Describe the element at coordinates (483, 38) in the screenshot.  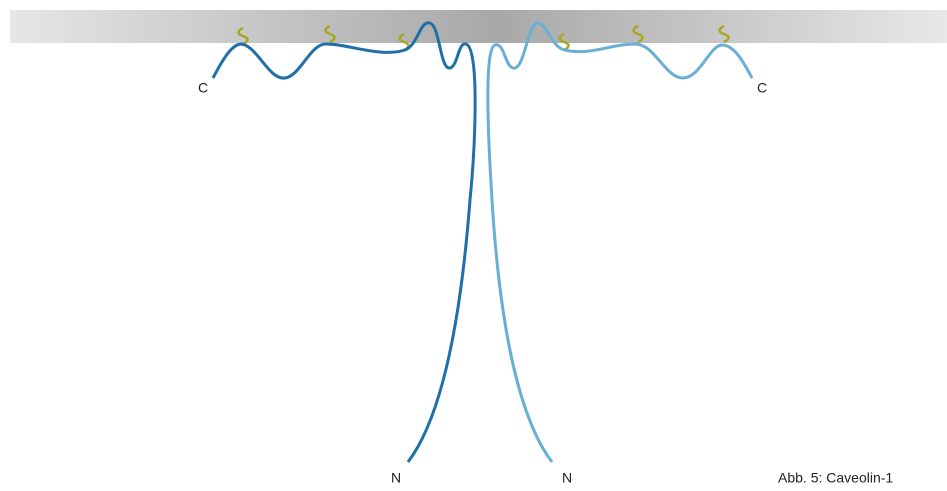
I see `lipid-anchors` at that location.